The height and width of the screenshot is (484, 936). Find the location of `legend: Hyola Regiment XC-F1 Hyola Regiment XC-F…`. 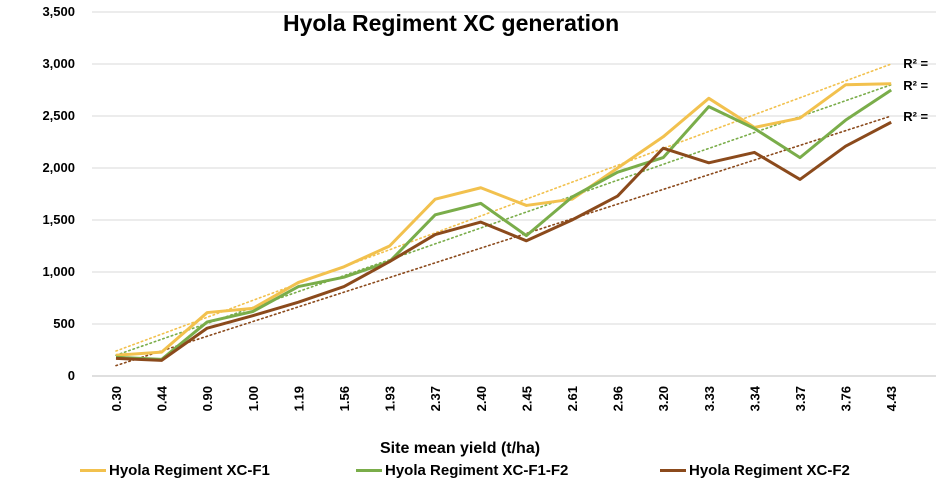

legend: Hyola Regiment XC-F1 Hyola Regiment XC-F… is located at coordinates (505, 472).